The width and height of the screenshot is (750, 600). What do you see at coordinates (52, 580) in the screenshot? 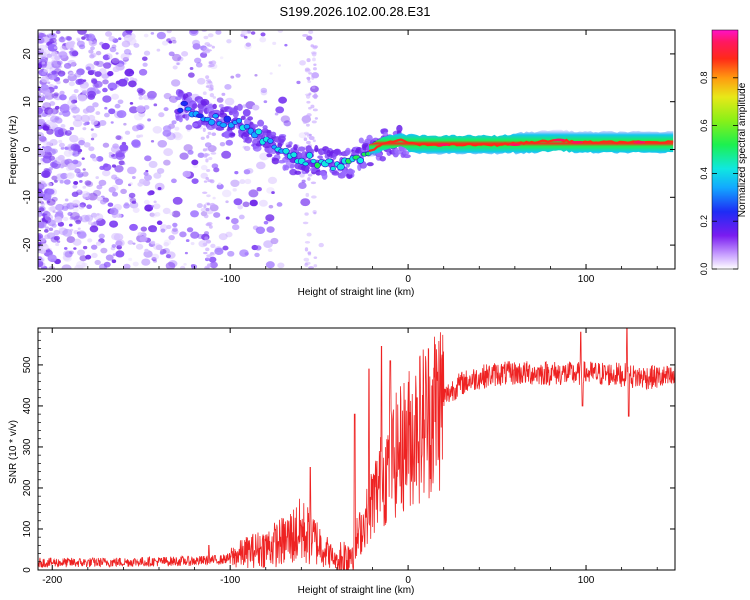
I see `snr-xtick-label: -200` at bounding box center [52, 580].